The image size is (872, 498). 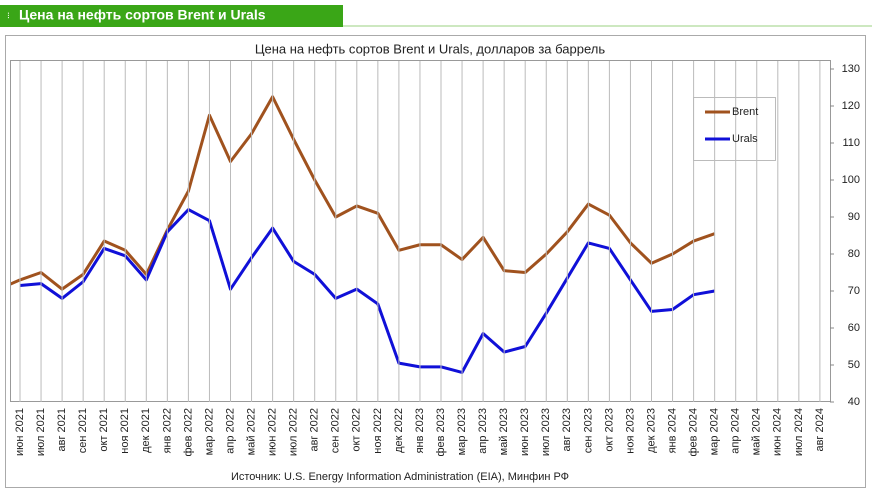 I want to click on x-tick-label: мар 2024, so click(x=715, y=431).